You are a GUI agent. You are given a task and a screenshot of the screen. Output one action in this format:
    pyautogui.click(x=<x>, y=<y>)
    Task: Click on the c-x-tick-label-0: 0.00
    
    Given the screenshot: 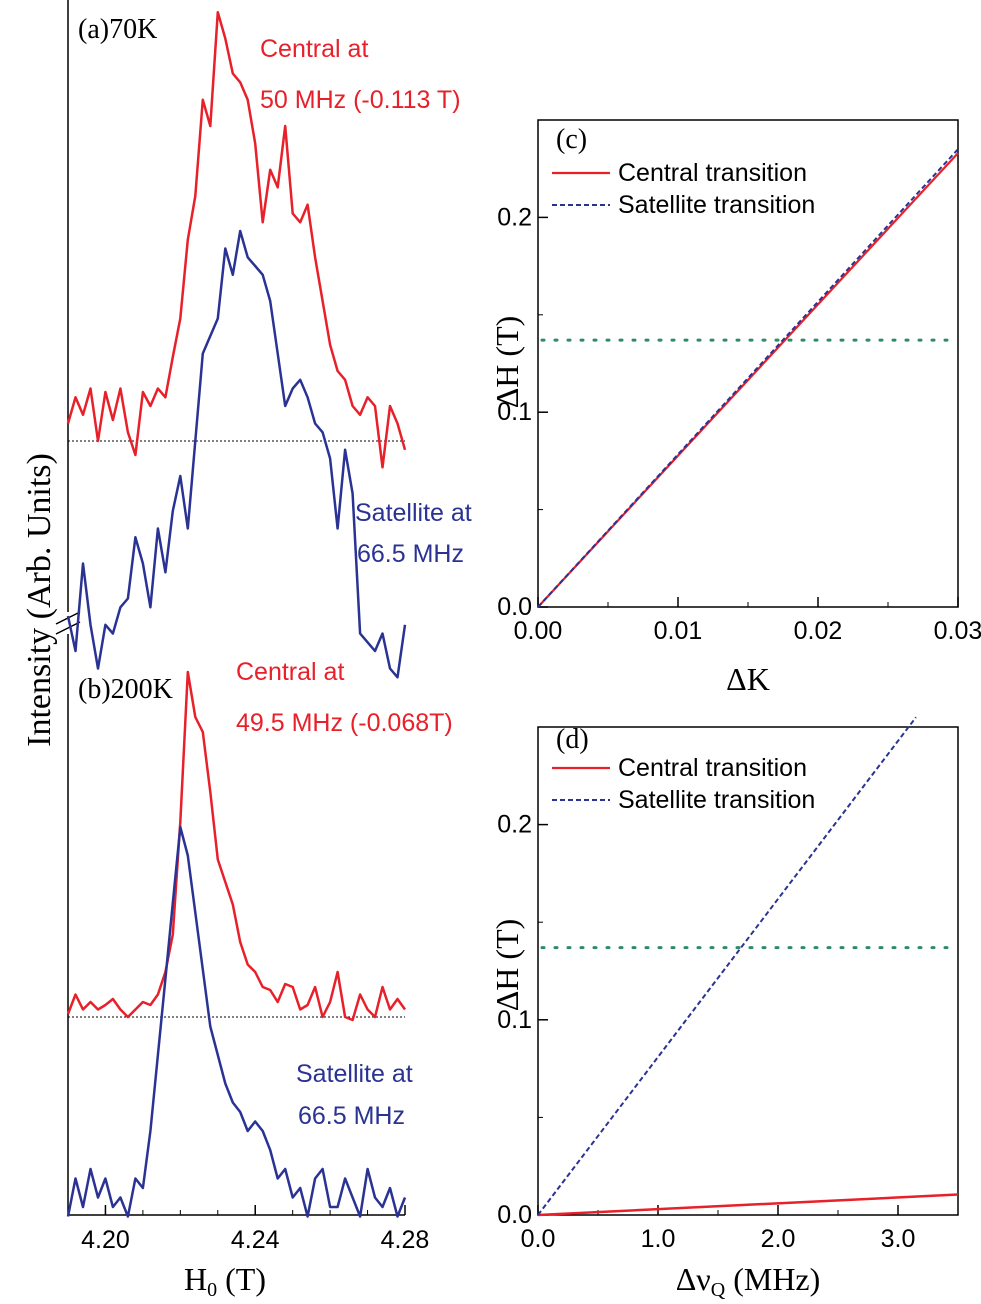 What is the action you would take?
    pyautogui.click(x=538, y=631)
    